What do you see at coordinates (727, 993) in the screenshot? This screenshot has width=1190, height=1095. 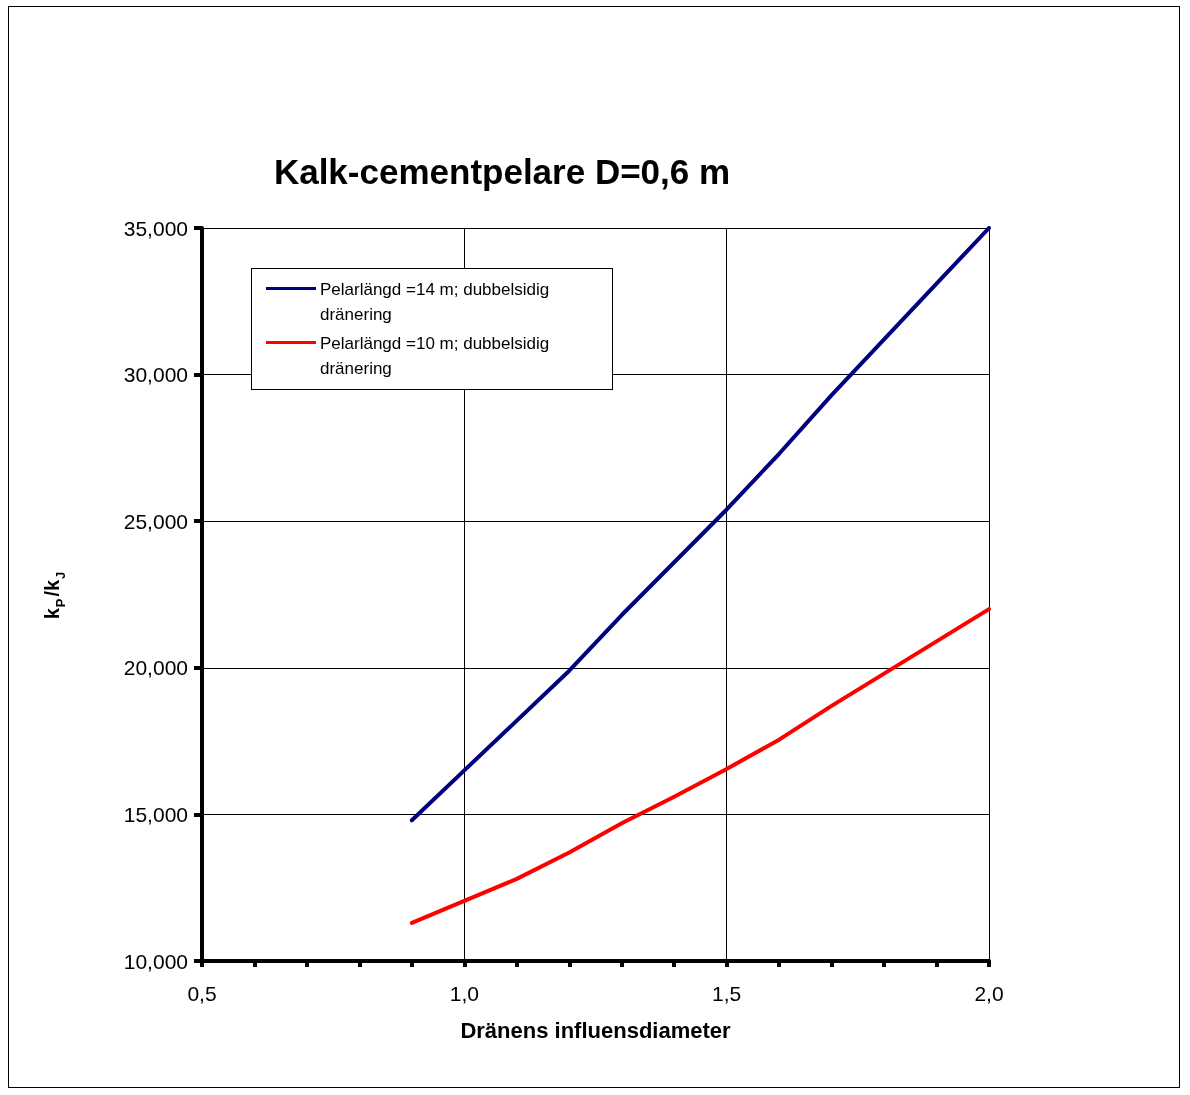 I see `x-tick-label: 1,5` at bounding box center [727, 993].